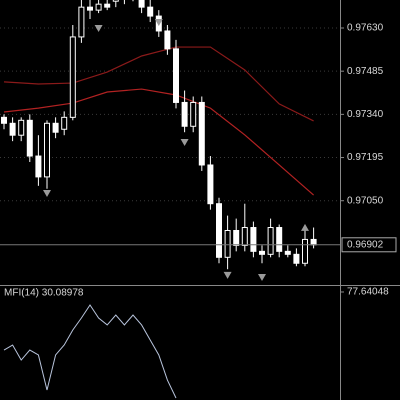 The image size is (400, 400). Describe the element at coordinates (365, 114) in the screenshot. I see `y-tick-label: 0.97340` at that location.